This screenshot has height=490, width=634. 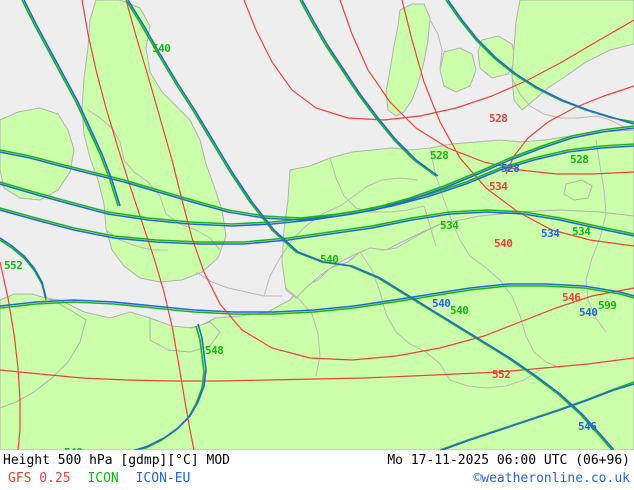 What do you see at coordinates (116, 460) in the screenshot?
I see `chart-title: Height 500 hPa [gdmp][°C] MOD` at bounding box center [116, 460].